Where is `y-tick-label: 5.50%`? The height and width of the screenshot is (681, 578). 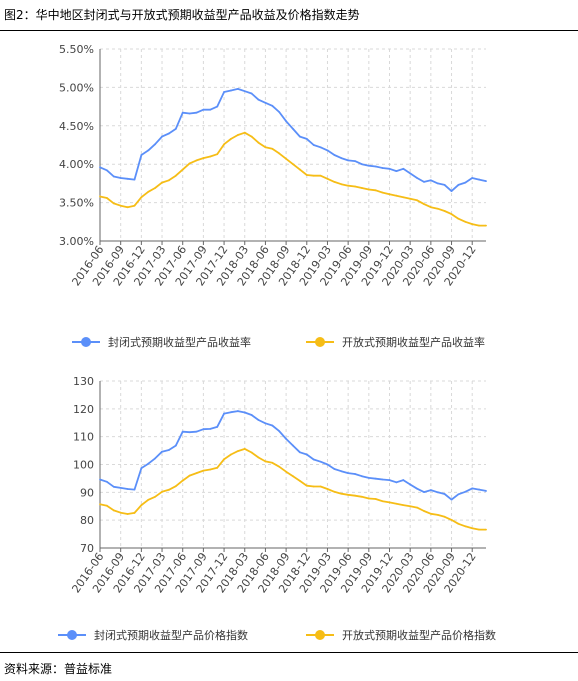 y-tick-label: 5.50% is located at coordinates (76, 49).